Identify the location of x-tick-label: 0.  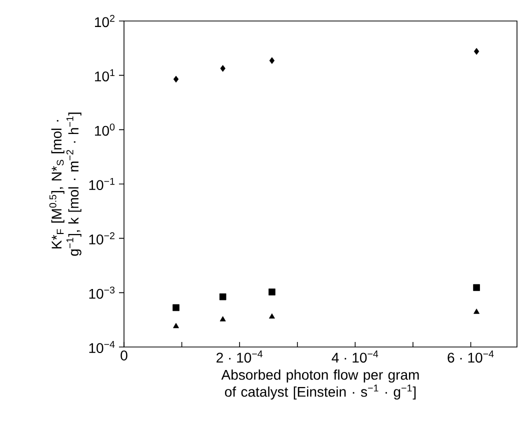
(124, 355).